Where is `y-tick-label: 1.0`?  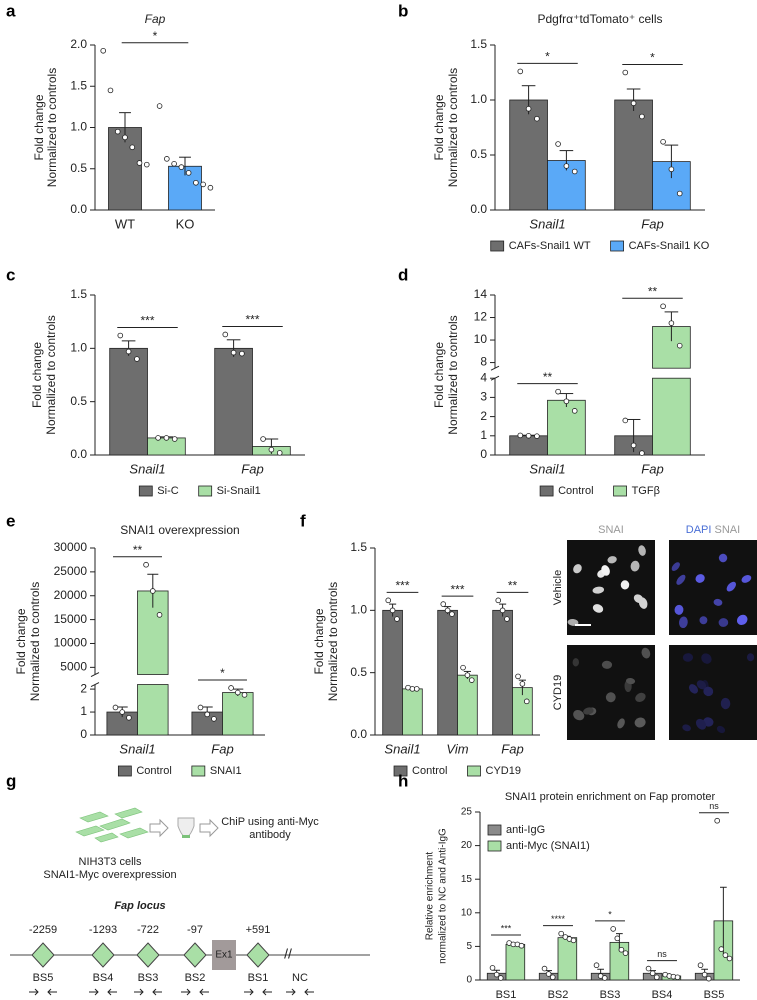
y-tick-label: 1.0 is located at coordinates (78, 127).